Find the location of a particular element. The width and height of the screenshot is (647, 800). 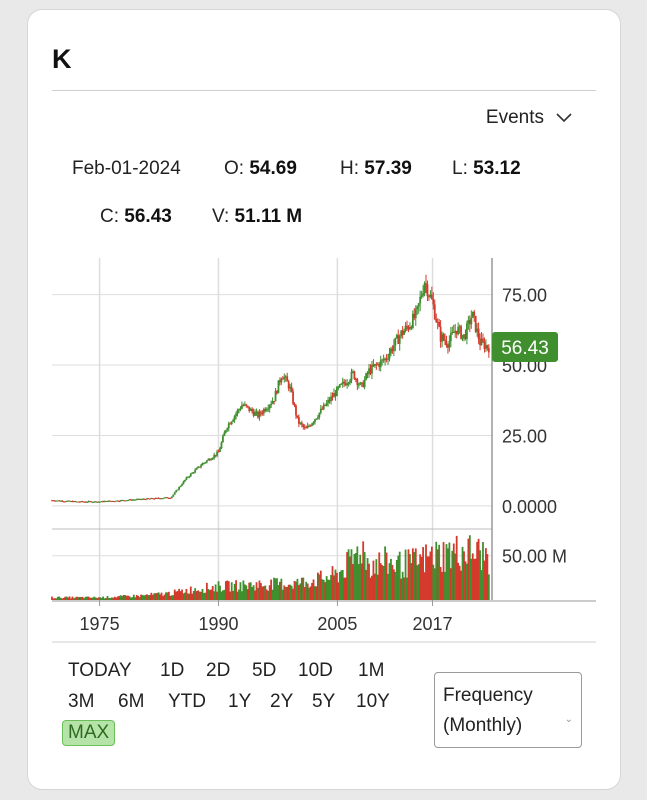

period-5y: 5Y is located at coordinates (324, 701).